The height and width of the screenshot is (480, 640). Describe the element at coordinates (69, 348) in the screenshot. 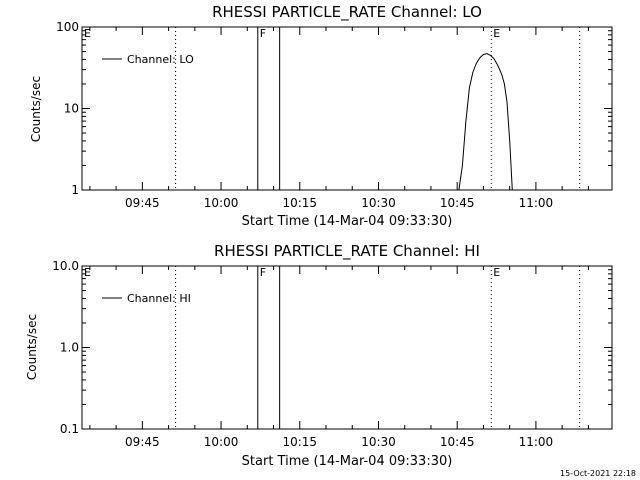

I see `y-tick-label: 1.0` at that location.